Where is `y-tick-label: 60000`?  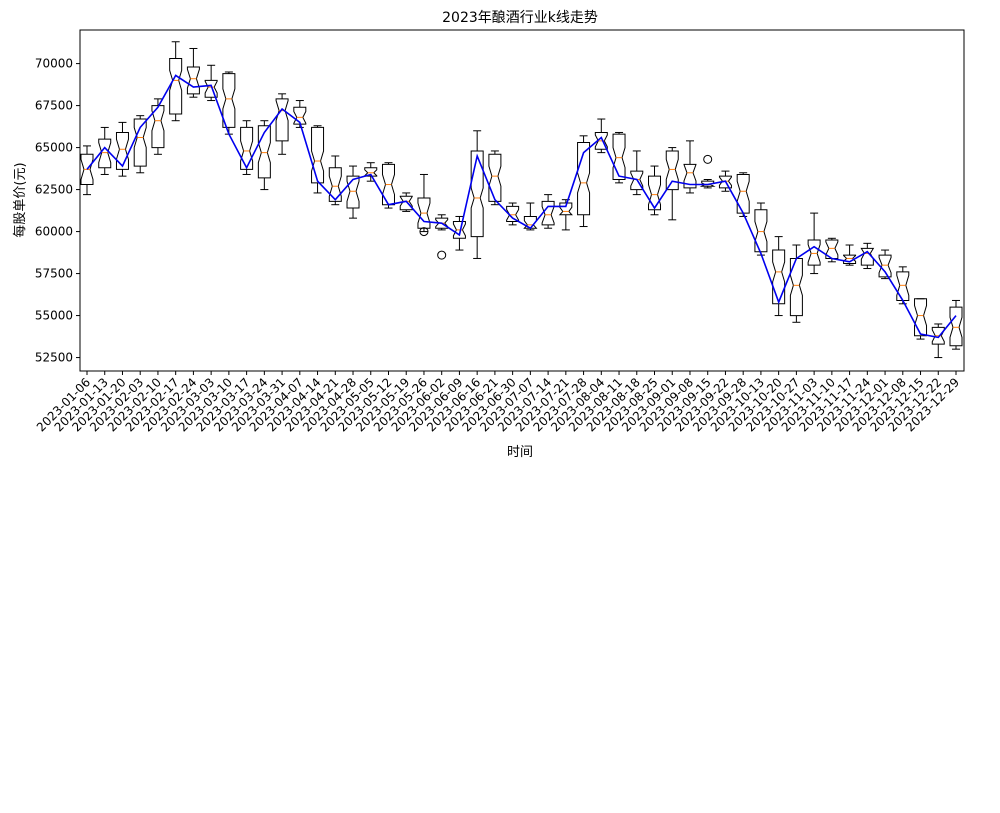 y-tick-label: 60000 is located at coordinates (54, 232).